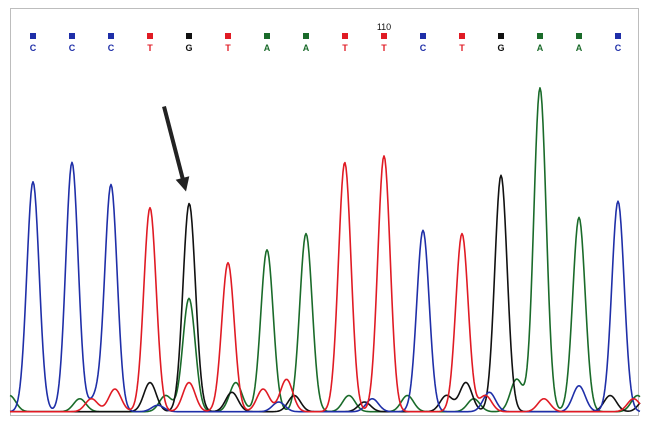  Describe the element at coordinates (384, 27) in the screenshot. I see `position-label-110: 110` at that location.